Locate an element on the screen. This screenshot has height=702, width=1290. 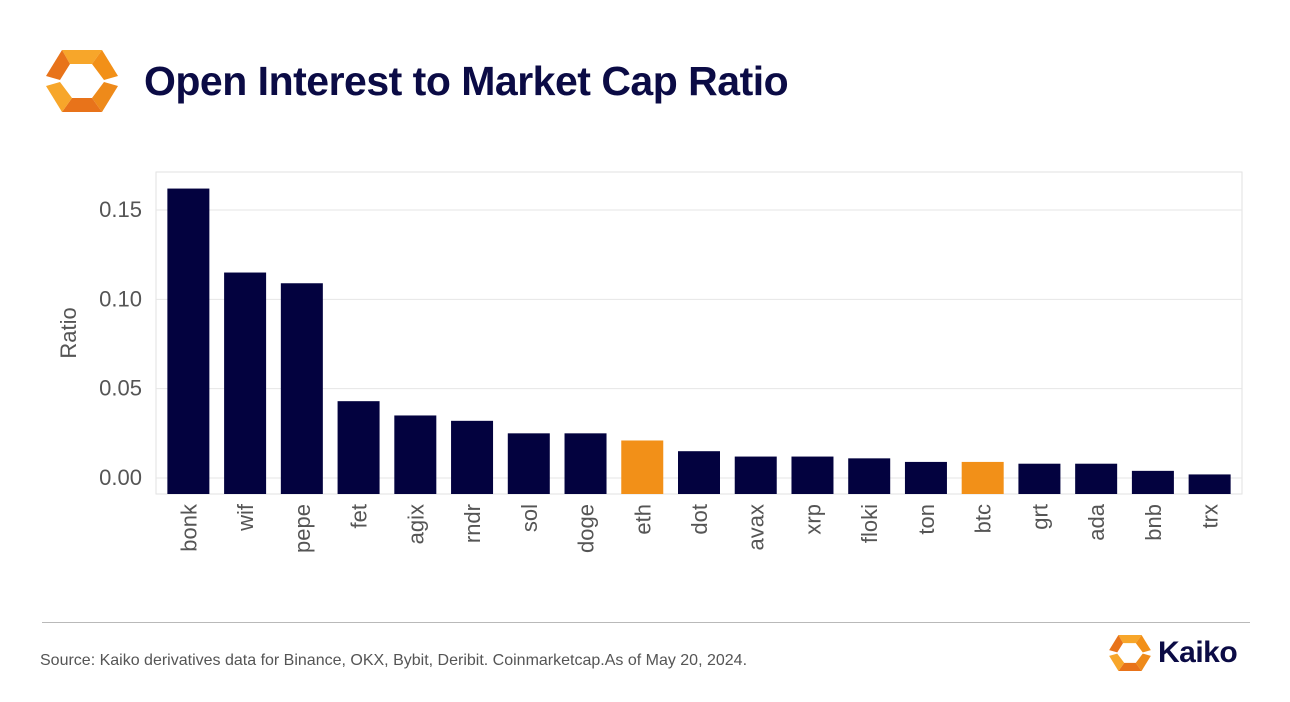
bar-bnb is located at coordinates (1152, 482).